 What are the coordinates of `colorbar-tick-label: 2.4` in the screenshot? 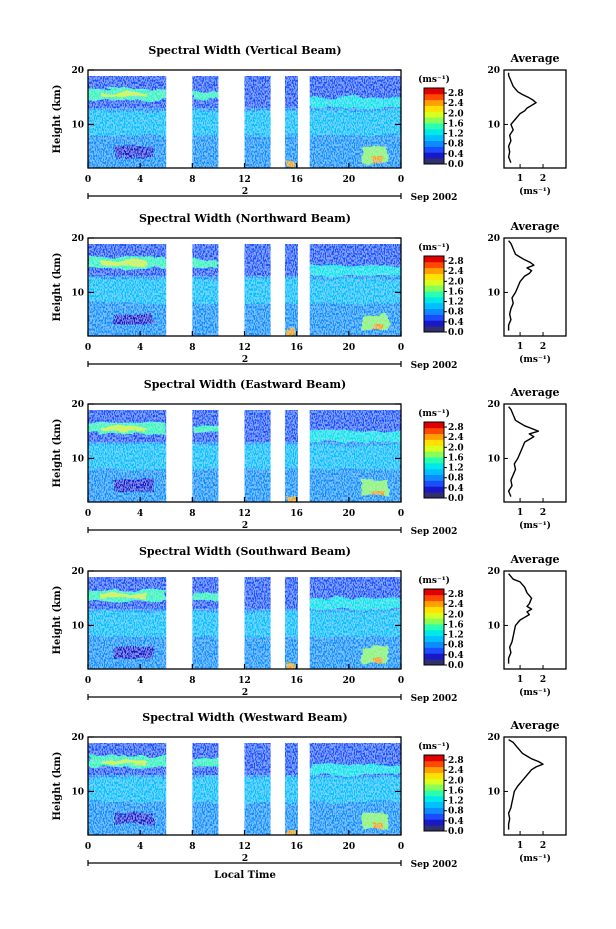 It's located at (456, 605).